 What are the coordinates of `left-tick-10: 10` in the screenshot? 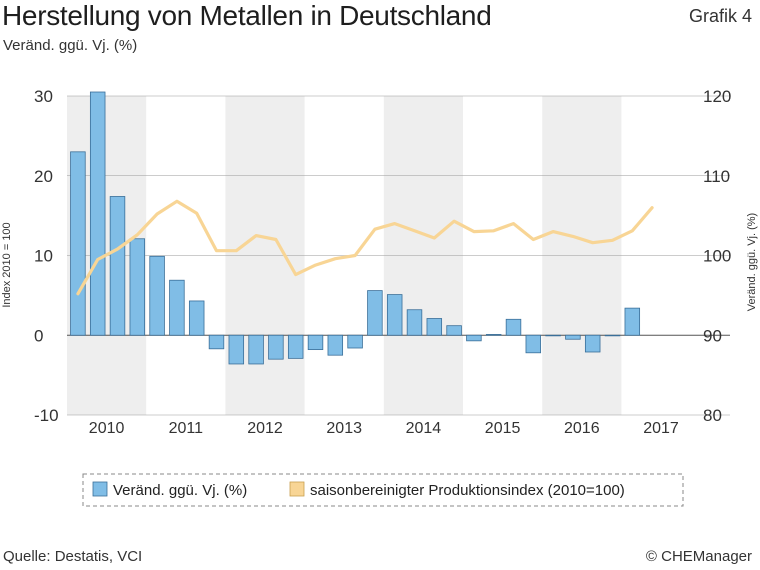 It's located at (43, 256).